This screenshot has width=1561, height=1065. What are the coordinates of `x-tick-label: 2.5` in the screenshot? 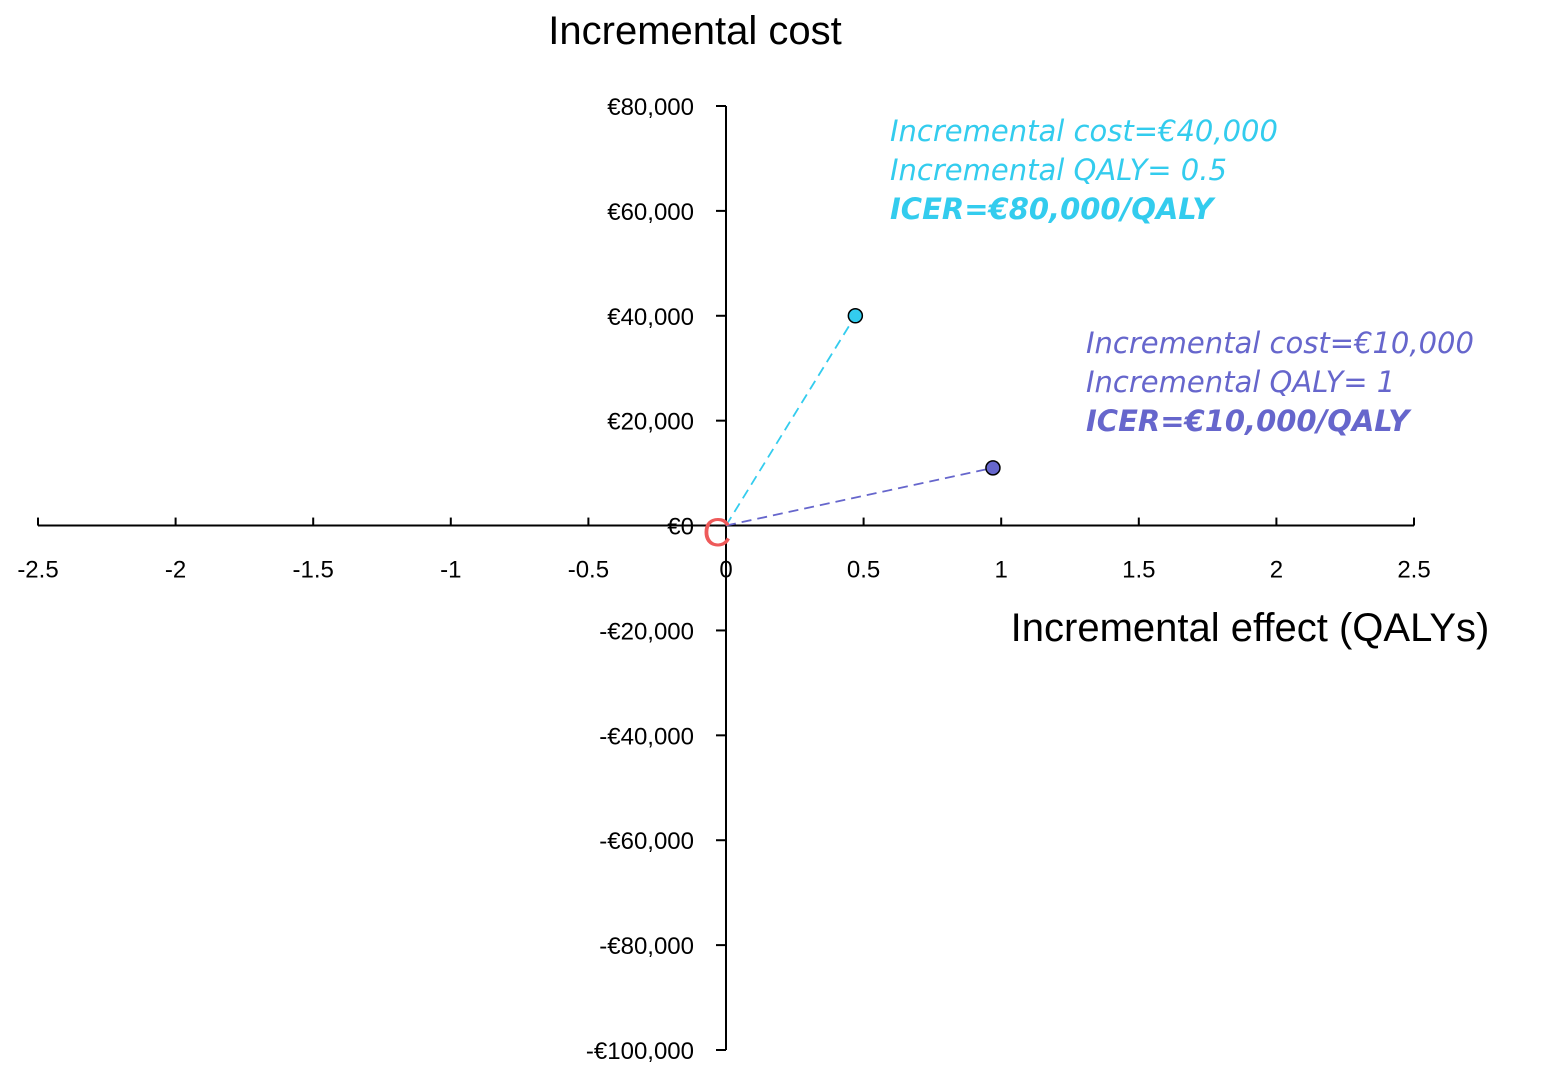 It's located at (1413, 570).